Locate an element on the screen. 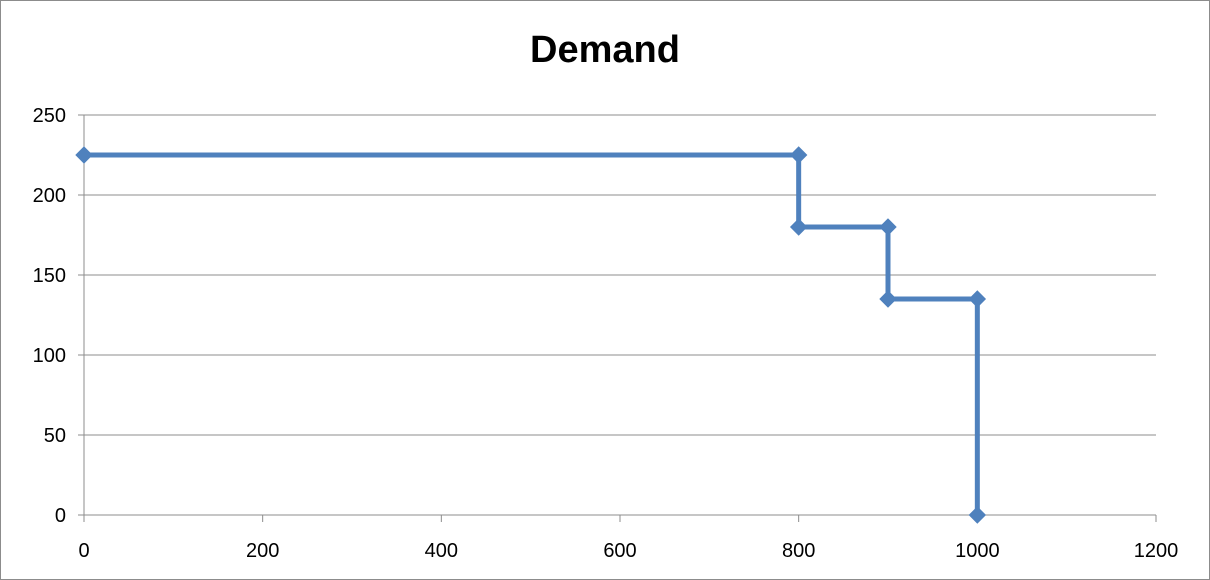  y-tick-label: 0 is located at coordinates (60, 516).